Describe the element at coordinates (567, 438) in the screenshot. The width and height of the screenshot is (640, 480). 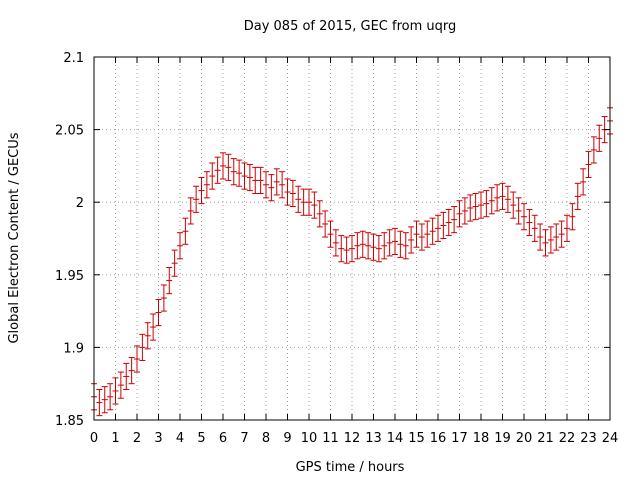
I see `x-tick-label: 22` at that location.